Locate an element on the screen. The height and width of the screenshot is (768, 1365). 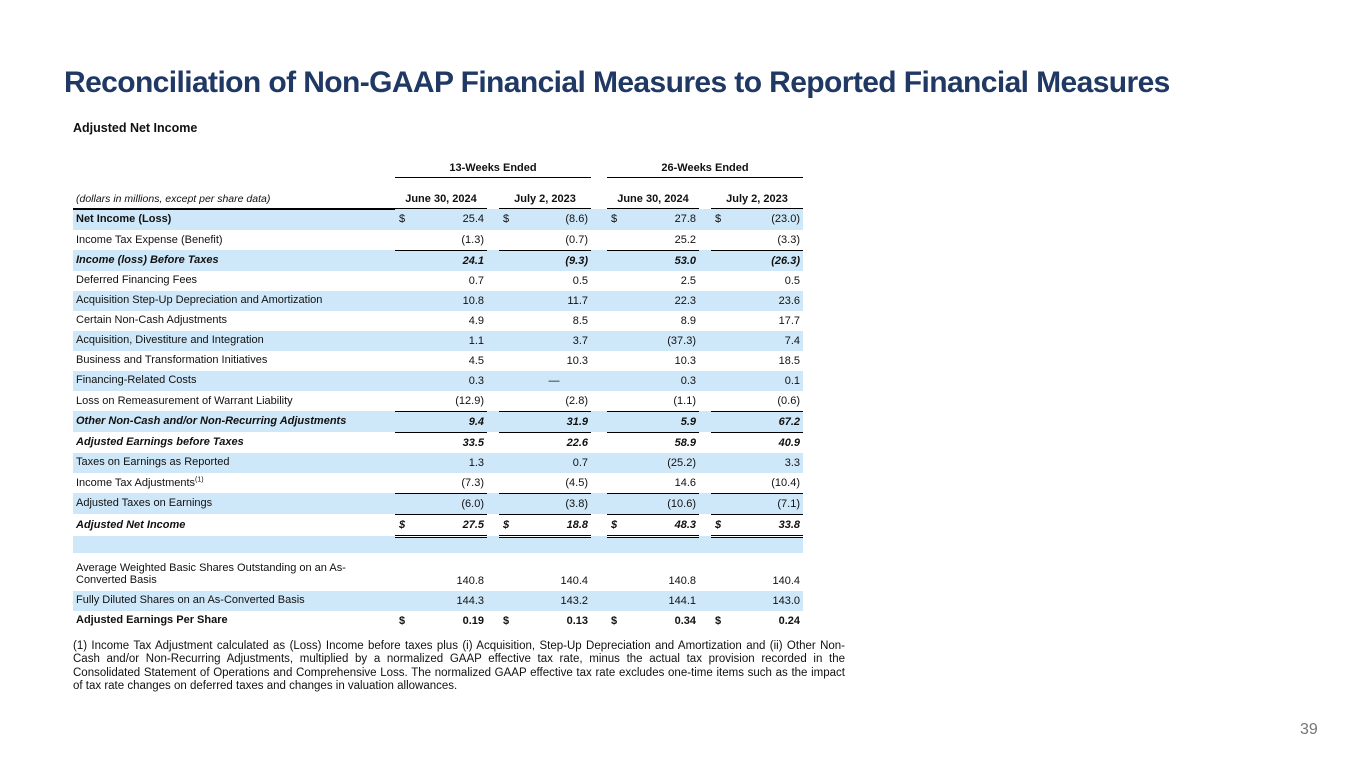
cell-value: (23.0) is located at coordinates (785, 219).